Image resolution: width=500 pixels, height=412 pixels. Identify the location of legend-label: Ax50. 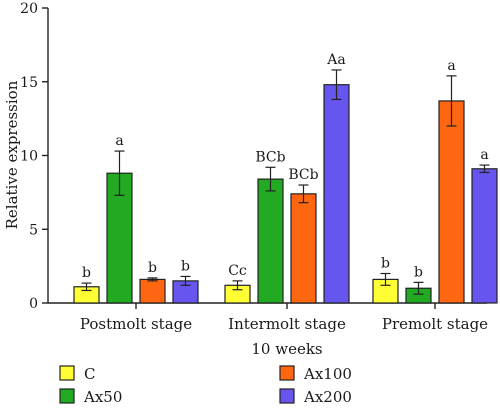
(102, 397).